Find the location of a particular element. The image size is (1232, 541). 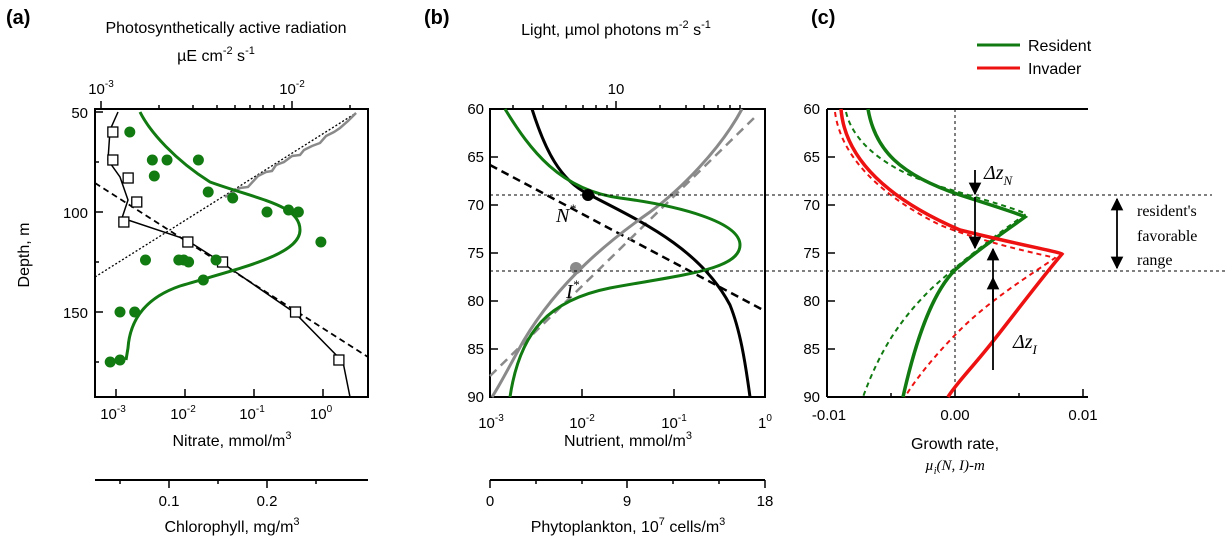

panel-c-y-tick-90: 90 is located at coordinates (811, 397).